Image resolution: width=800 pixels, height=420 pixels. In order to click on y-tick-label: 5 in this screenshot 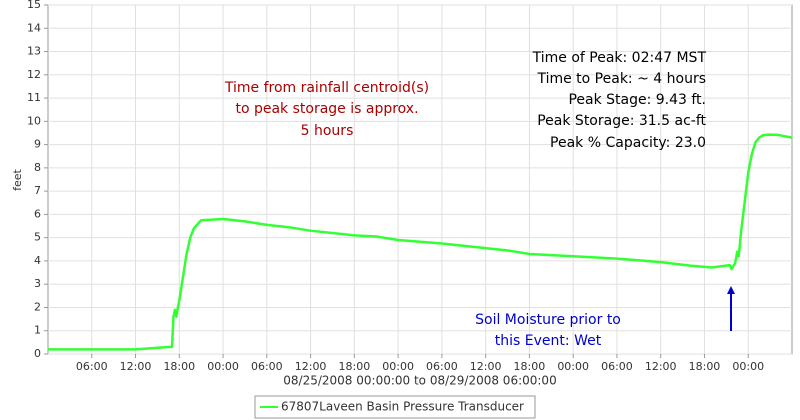, I will do `click(37, 237)`.